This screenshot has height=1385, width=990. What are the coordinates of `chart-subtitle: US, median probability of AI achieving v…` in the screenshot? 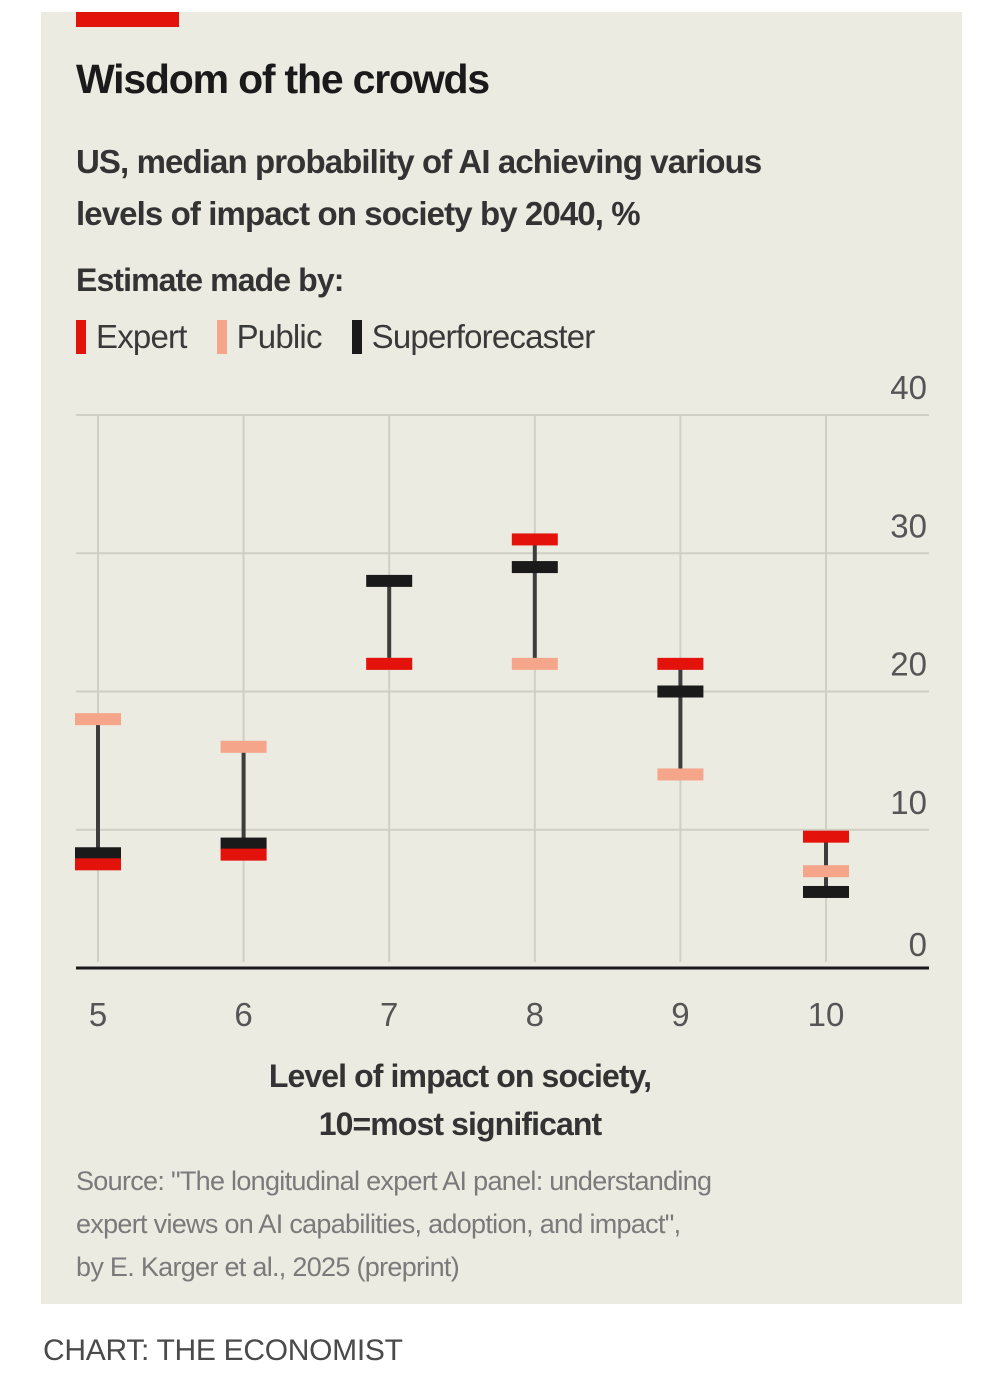 It's located at (486, 188).